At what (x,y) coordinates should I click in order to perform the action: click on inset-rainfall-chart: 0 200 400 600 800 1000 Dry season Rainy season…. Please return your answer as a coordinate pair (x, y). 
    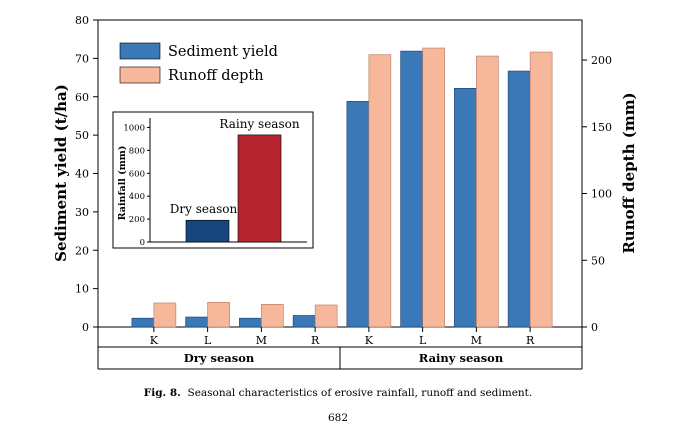
    Looking at the image, I should click on (213, 180).